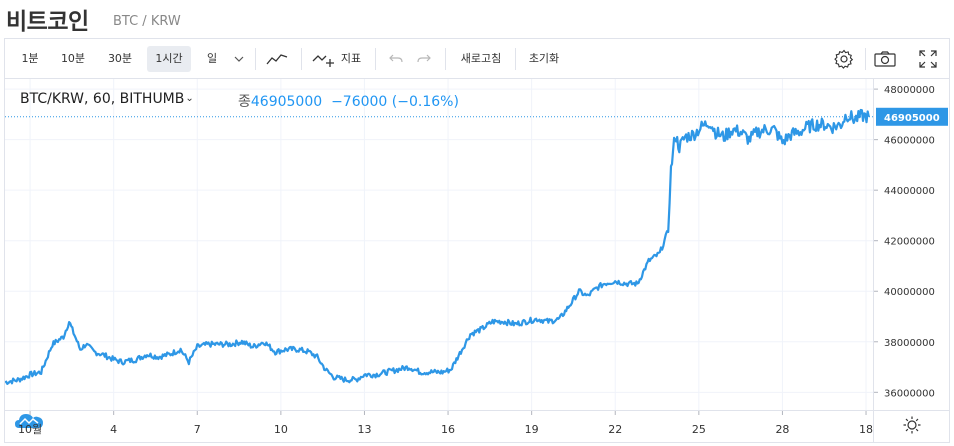 This screenshot has height=446, width=954. What do you see at coordinates (909, 393) in the screenshot?
I see `price-tick-label: 36000000` at bounding box center [909, 393].